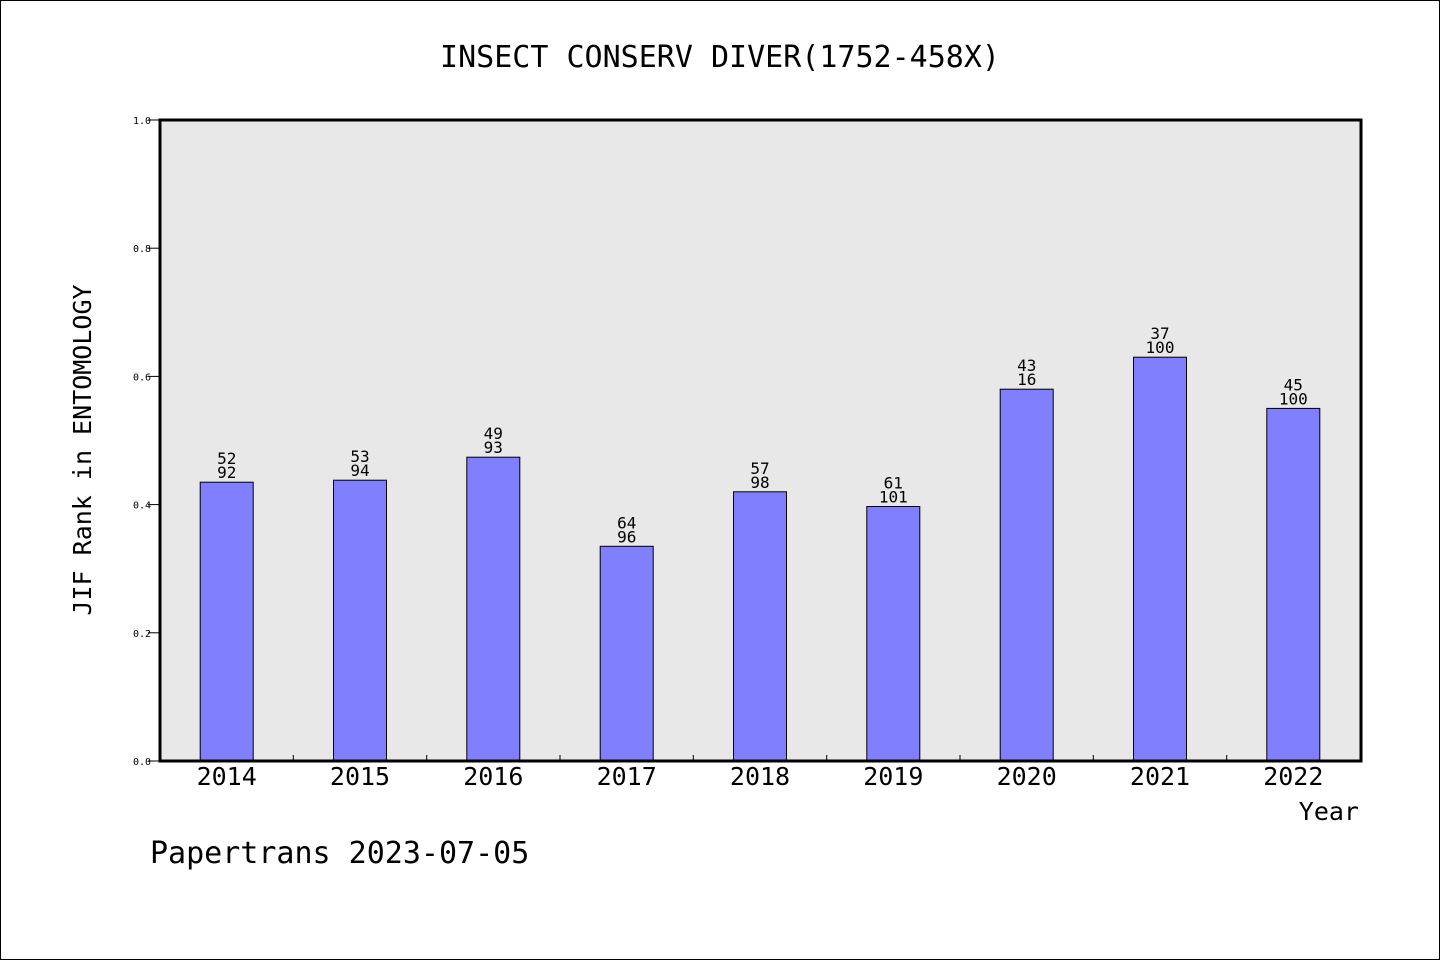 The width and height of the screenshot is (1440, 960). What do you see at coordinates (1159, 333) in the screenshot?
I see `bar-rank-label: 37` at bounding box center [1159, 333].